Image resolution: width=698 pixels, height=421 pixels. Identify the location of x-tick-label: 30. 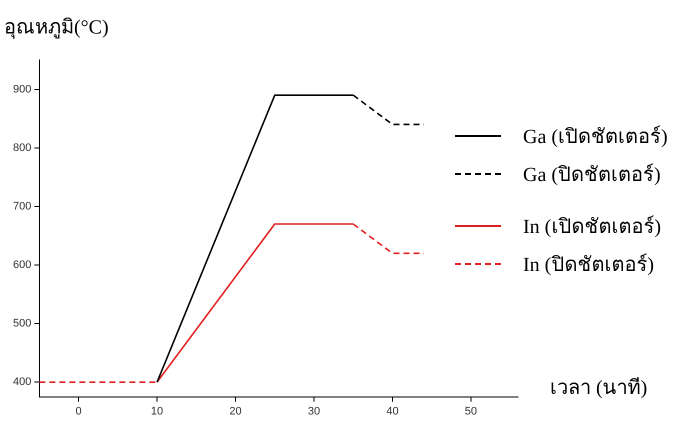
(314, 411).